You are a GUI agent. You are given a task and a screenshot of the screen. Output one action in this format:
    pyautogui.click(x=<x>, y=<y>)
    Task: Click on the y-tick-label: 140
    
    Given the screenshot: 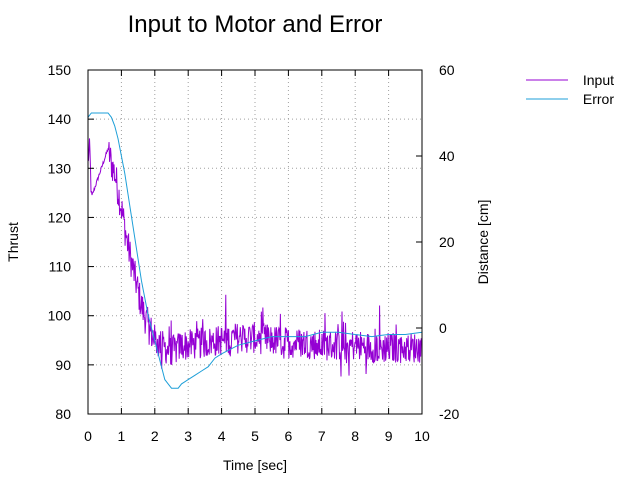 What is the action you would take?
    pyautogui.click(x=60, y=119)
    